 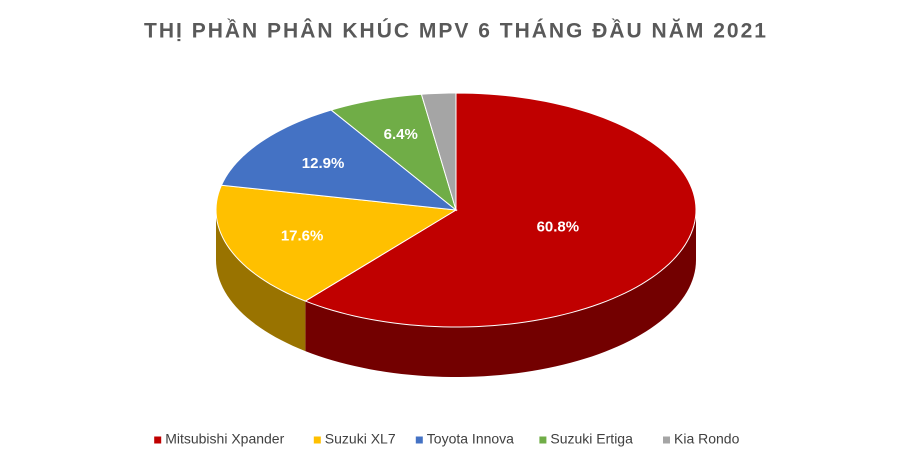 What do you see at coordinates (302, 235) in the screenshot?
I see `data-label: 17.6%` at bounding box center [302, 235].